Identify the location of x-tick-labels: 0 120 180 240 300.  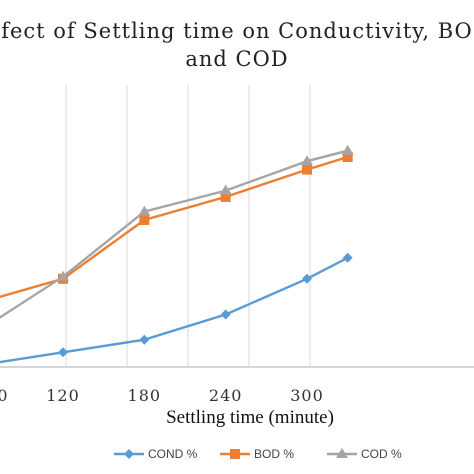
(162, 395).